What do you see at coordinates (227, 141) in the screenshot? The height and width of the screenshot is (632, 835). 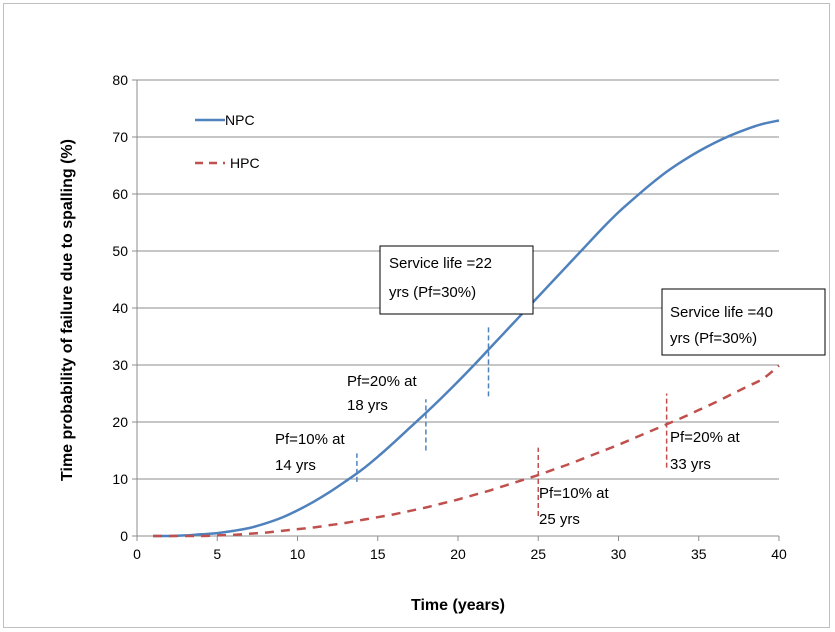 I see `legend: NPC HPC` at bounding box center [227, 141].